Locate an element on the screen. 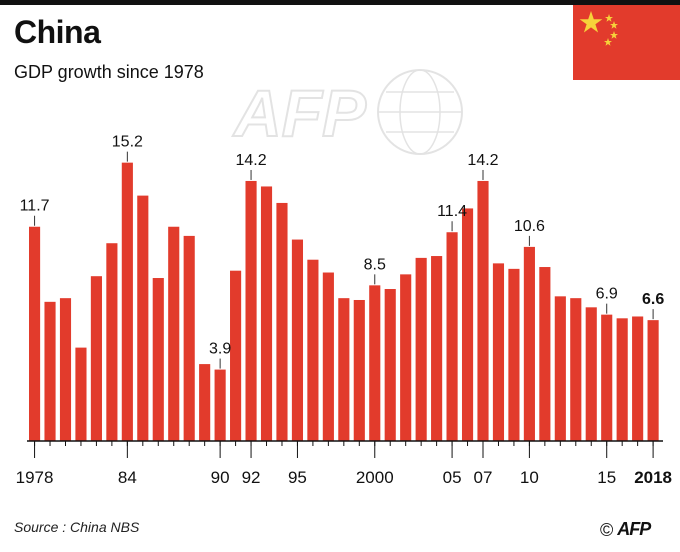 This screenshot has width=680, height=552. watermark-text: AFP is located at coordinates (299, 113).